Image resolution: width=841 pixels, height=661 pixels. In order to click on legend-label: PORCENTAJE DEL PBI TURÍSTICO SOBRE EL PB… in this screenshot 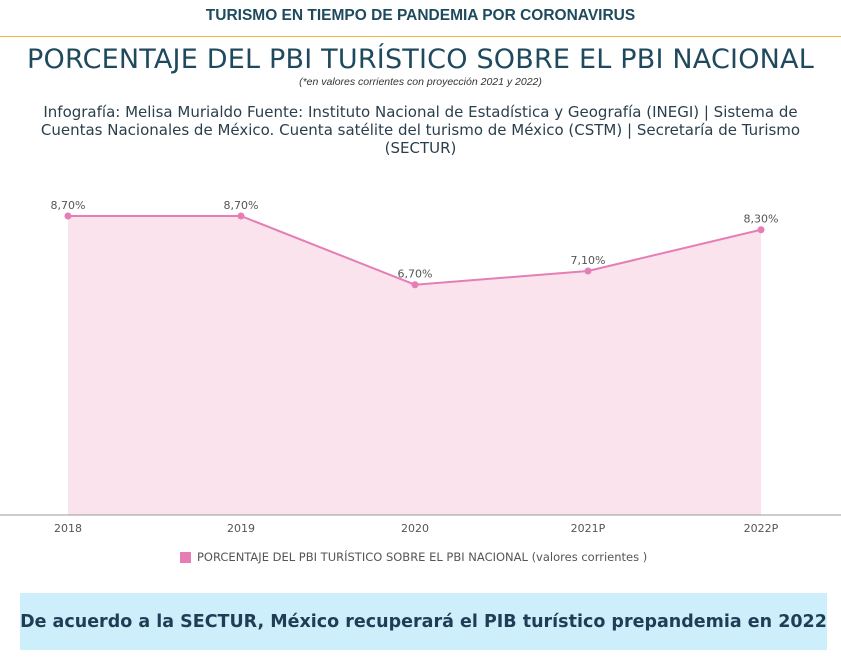, I will do `click(422, 557)`.